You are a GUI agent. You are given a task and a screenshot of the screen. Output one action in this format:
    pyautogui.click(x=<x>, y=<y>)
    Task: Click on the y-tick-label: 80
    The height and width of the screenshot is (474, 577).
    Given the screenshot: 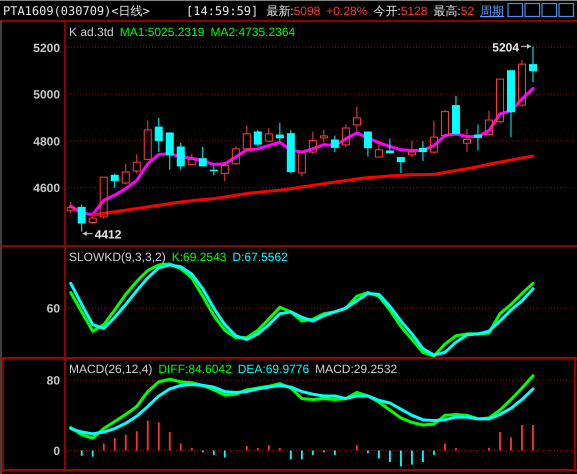 What is the action you would take?
    pyautogui.click(x=53, y=381)
    